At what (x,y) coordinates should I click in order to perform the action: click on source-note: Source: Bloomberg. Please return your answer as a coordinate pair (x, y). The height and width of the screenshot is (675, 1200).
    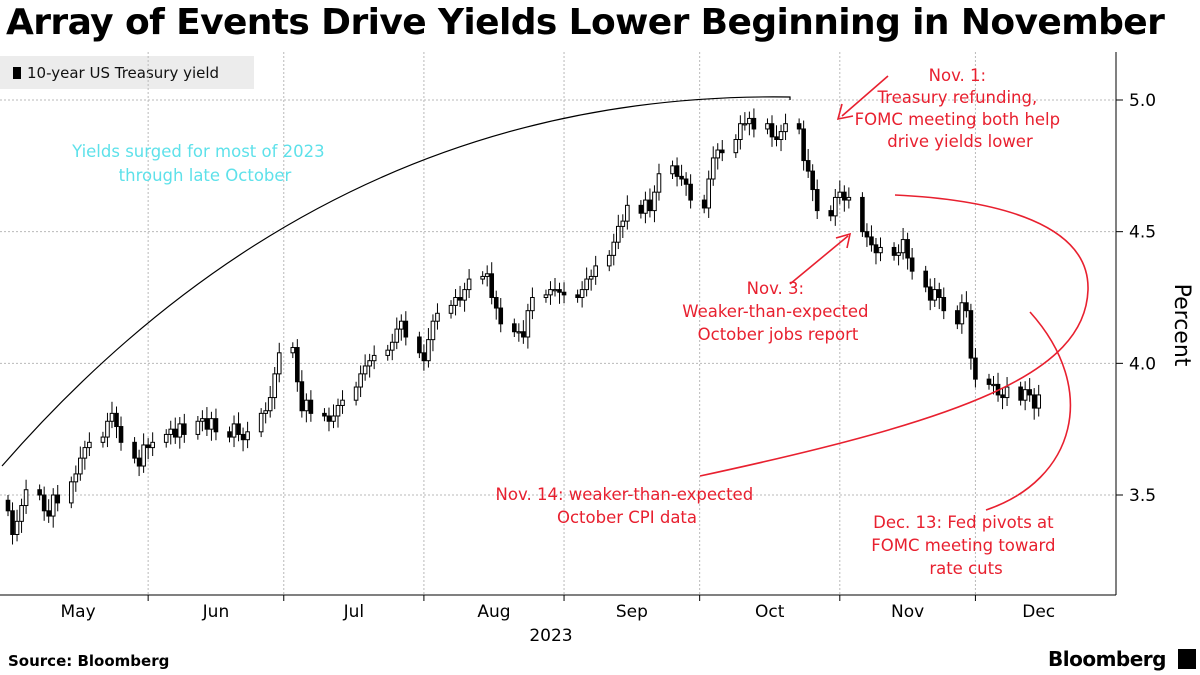
    Looking at the image, I should click on (89, 661).